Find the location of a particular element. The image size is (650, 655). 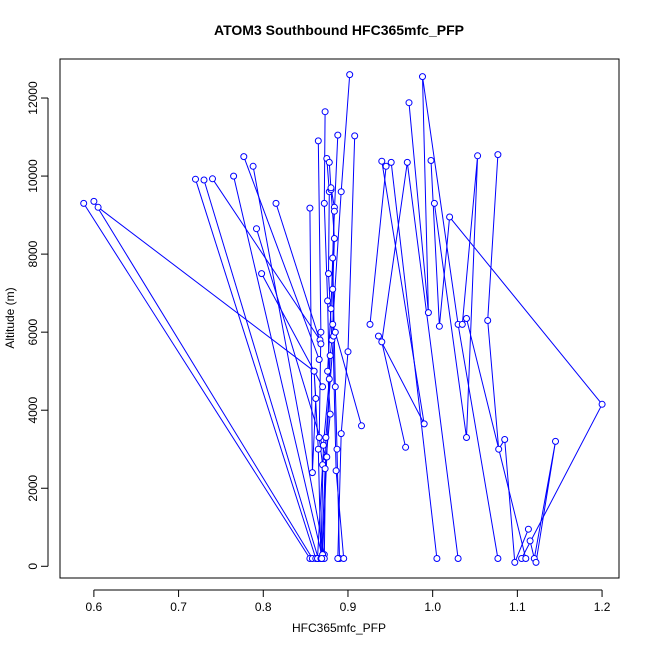

x-axis-label: HFC365mfc_PFP is located at coordinates (339, 628).